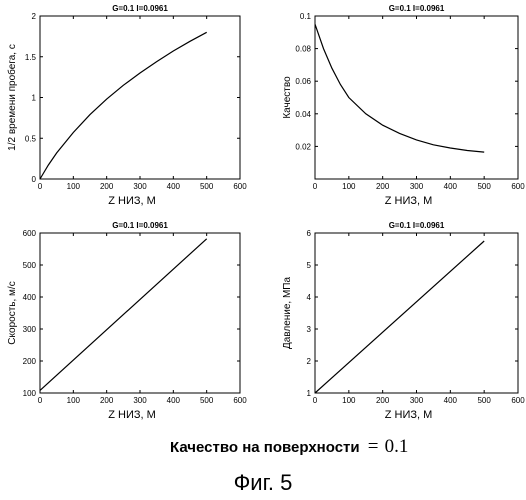  I want to click on footer-text: Качество на поверхности = 0.1, so click(289, 446).